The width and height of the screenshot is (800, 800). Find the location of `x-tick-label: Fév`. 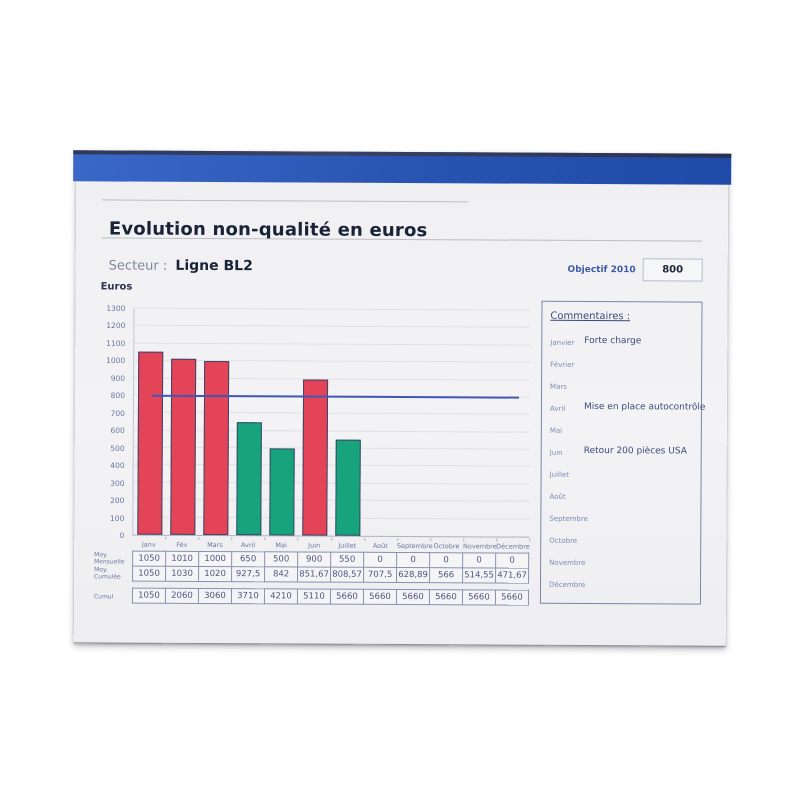

x-tick-label: Fév is located at coordinates (182, 544).